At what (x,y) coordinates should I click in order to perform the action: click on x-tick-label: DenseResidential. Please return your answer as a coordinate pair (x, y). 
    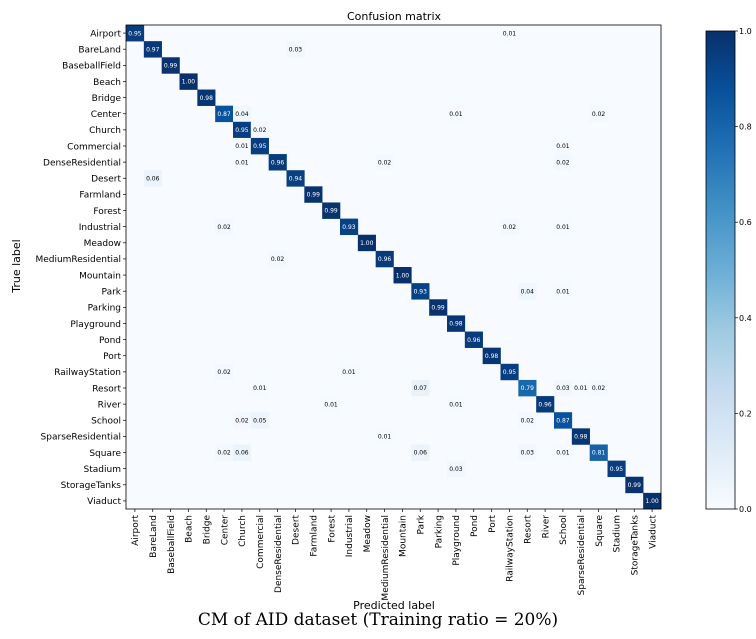
    Looking at the image, I should click on (279, 554).